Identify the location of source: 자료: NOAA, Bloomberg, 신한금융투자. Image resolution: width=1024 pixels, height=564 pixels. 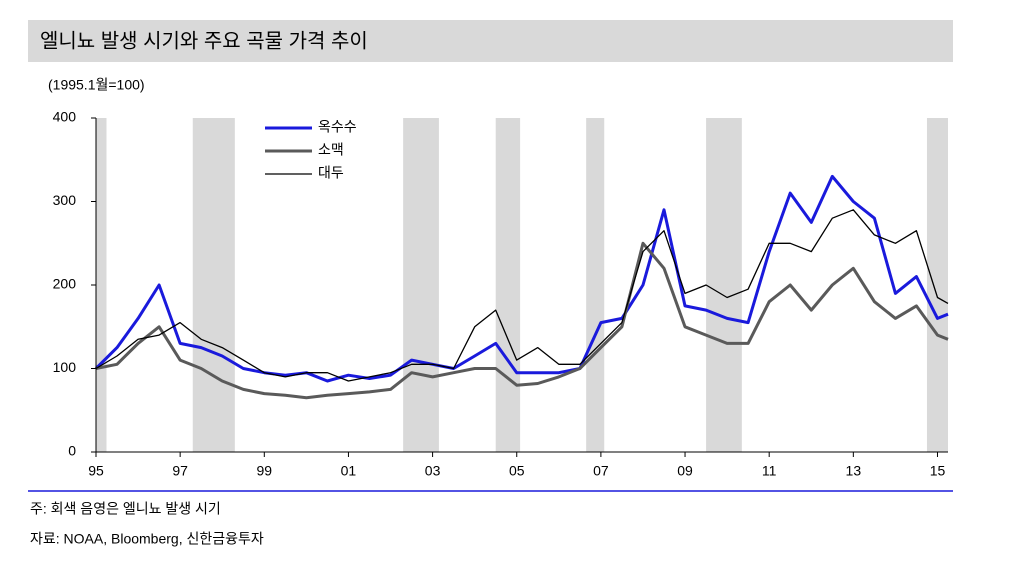
(147, 539).